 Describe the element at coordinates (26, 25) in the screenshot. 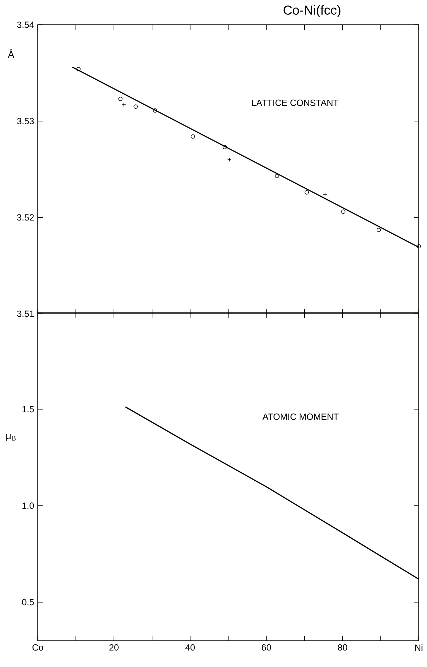

I see `y-tick-label: 3.54` at that location.